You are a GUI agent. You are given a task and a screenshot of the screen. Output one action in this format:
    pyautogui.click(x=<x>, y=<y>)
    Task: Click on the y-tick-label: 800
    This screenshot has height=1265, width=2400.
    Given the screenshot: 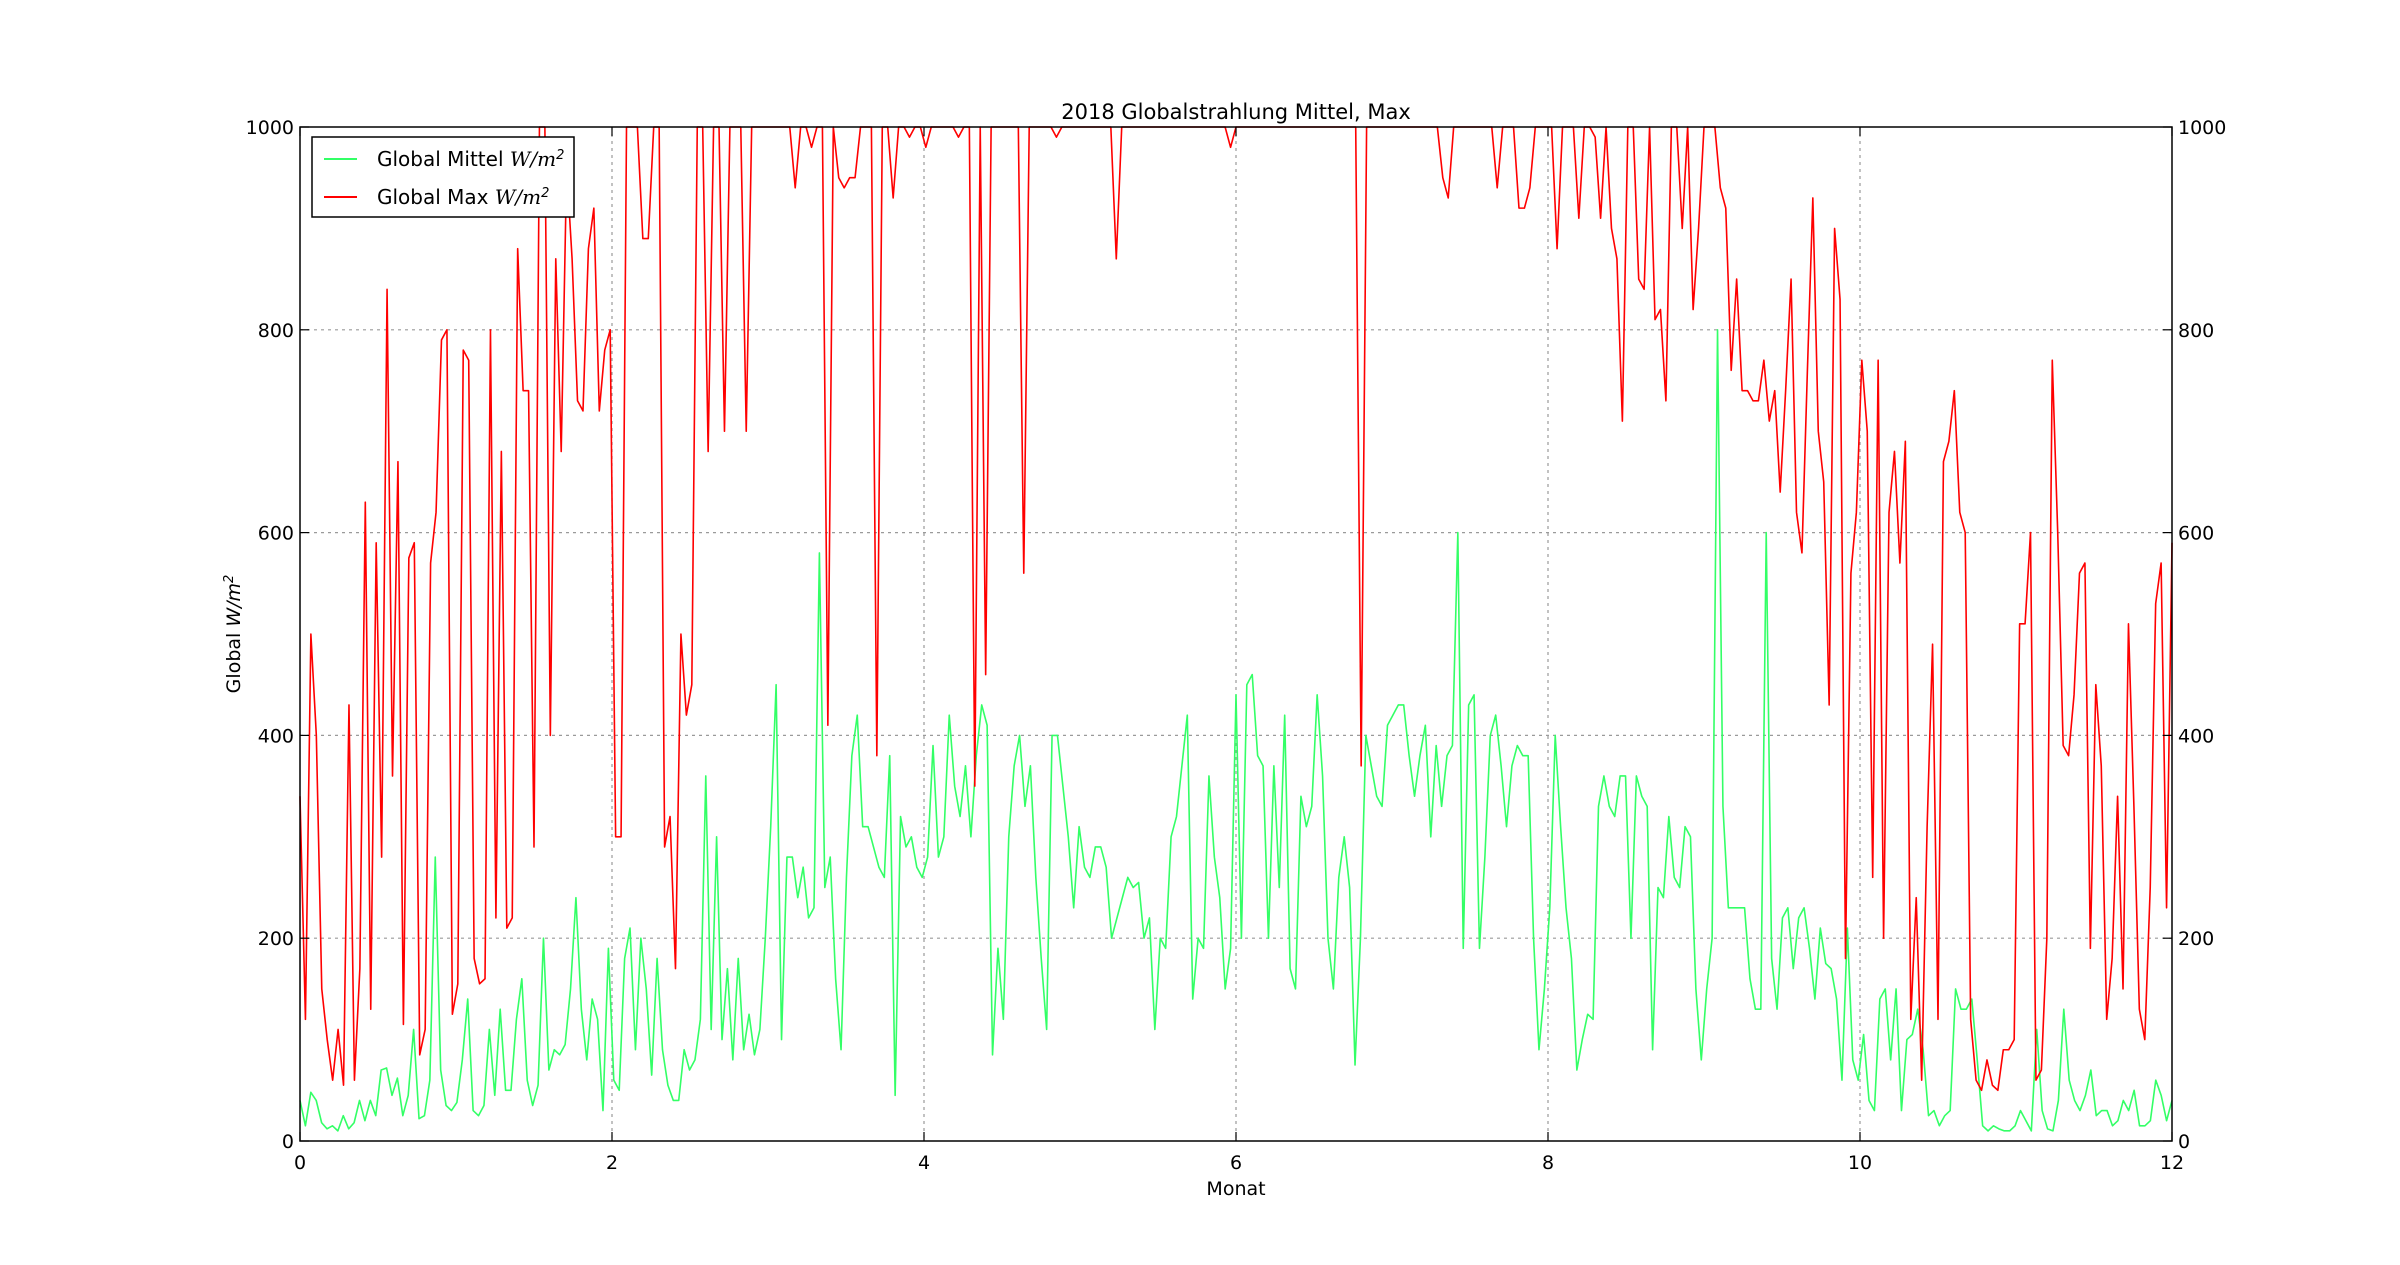 What is the action you would take?
    pyautogui.click(x=276, y=331)
    